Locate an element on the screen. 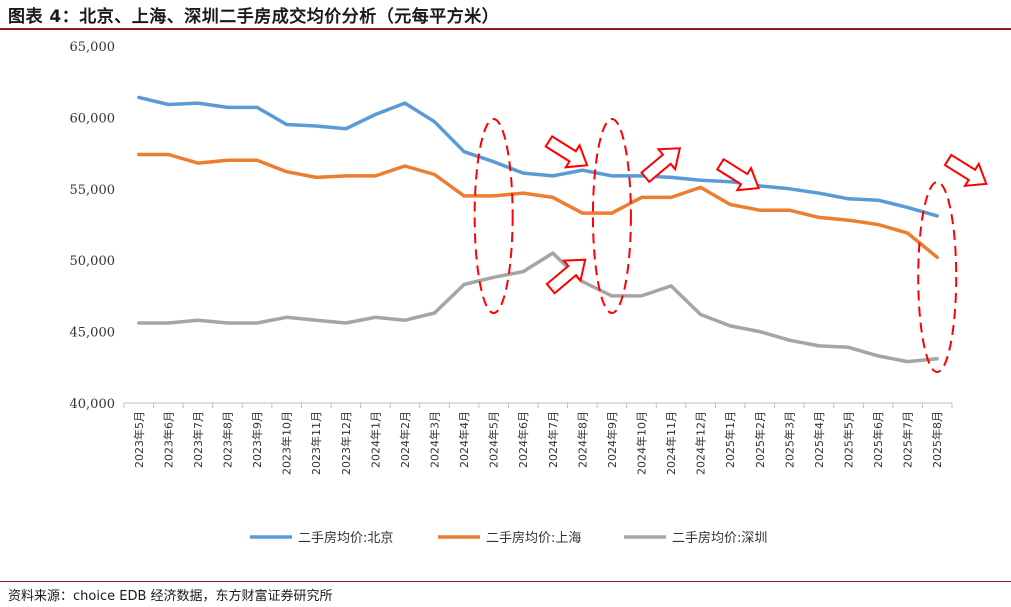  x-tick-label: 2025年8月 is located at coordinates (937, 439).